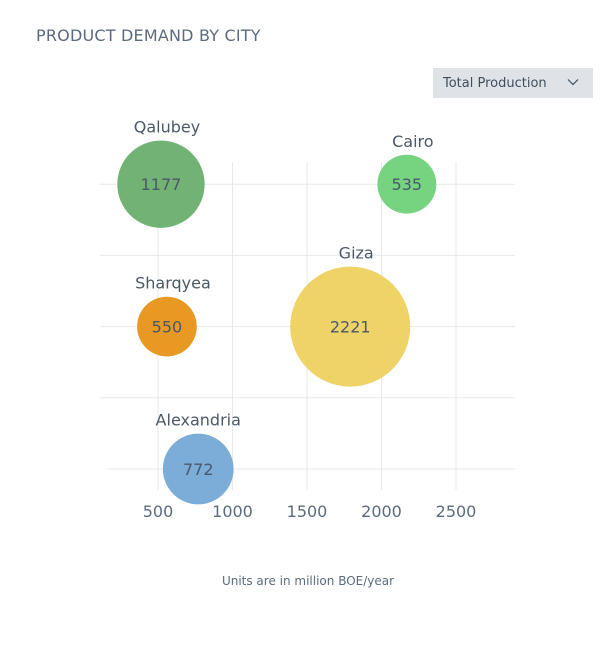 The width and height of the screenshot is (616, 660). What do you see at coordinates (307, 511) in the screenshot?
I see `x-tick-label: 1500` at bounding box center [307, 511].